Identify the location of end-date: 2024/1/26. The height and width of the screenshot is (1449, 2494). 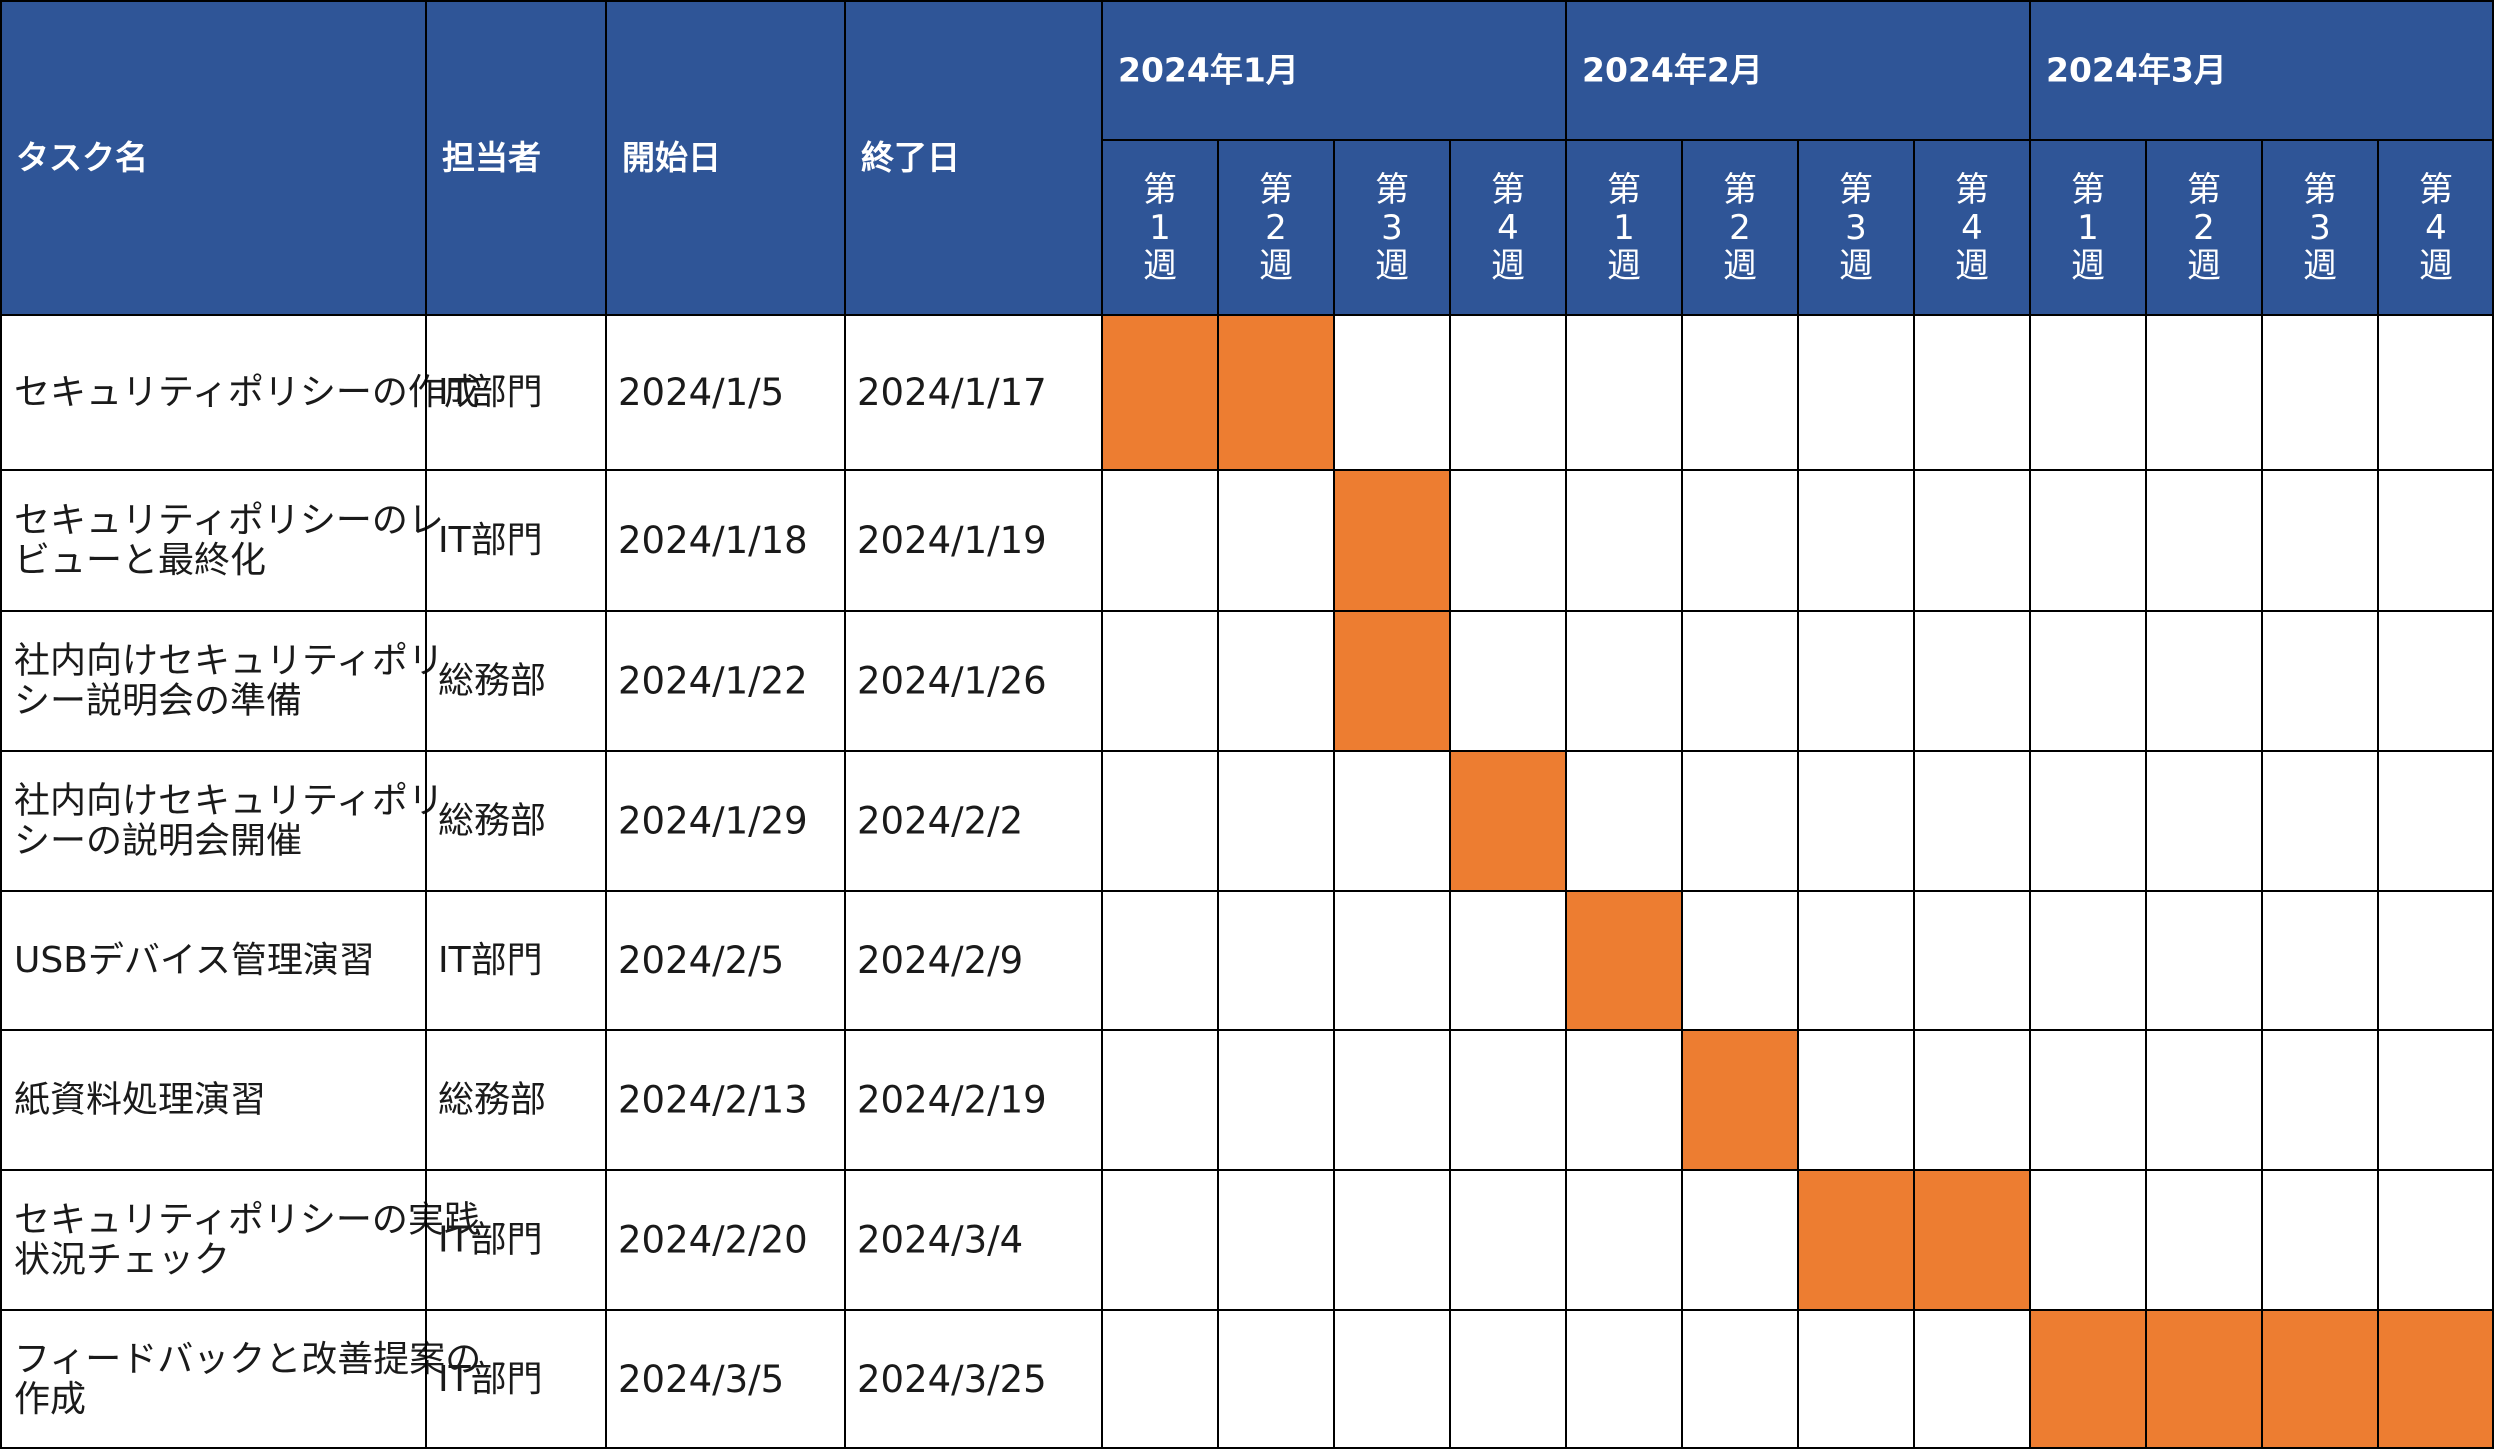
(952, 681).